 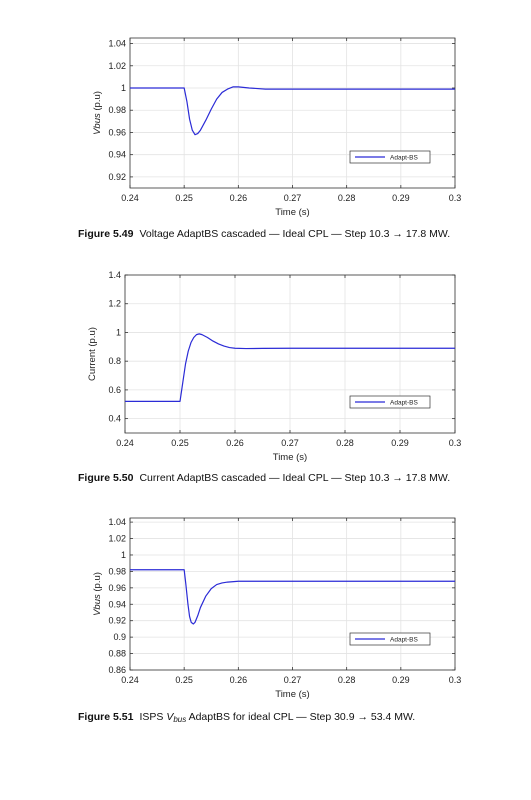 What do you see at coordinates (117, 654) in the screenshot?
I see `y-tick-label: 0.88` at bounding box center [117, 654].